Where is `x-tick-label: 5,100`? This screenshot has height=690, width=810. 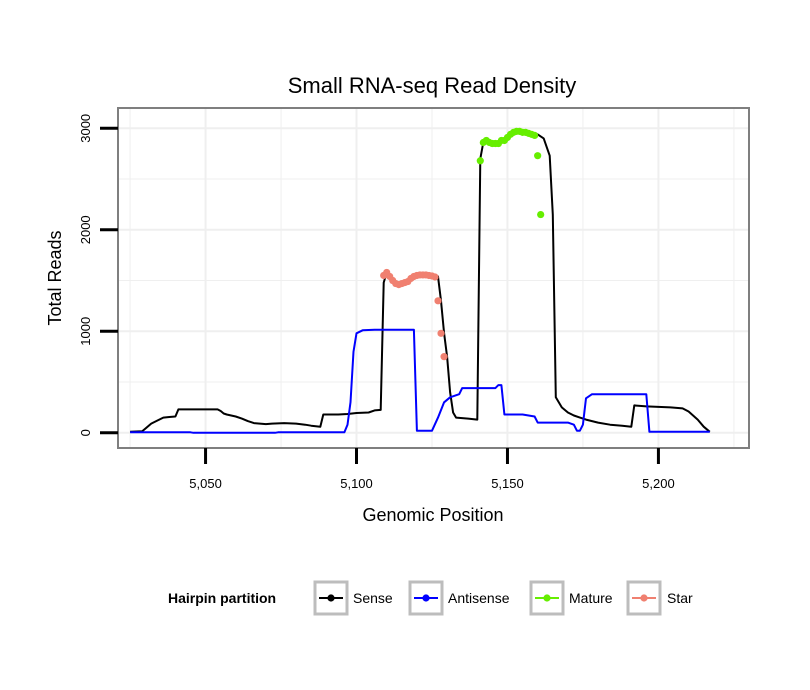
x-tick-label: 5,100 is located at coordinates (356, 483).